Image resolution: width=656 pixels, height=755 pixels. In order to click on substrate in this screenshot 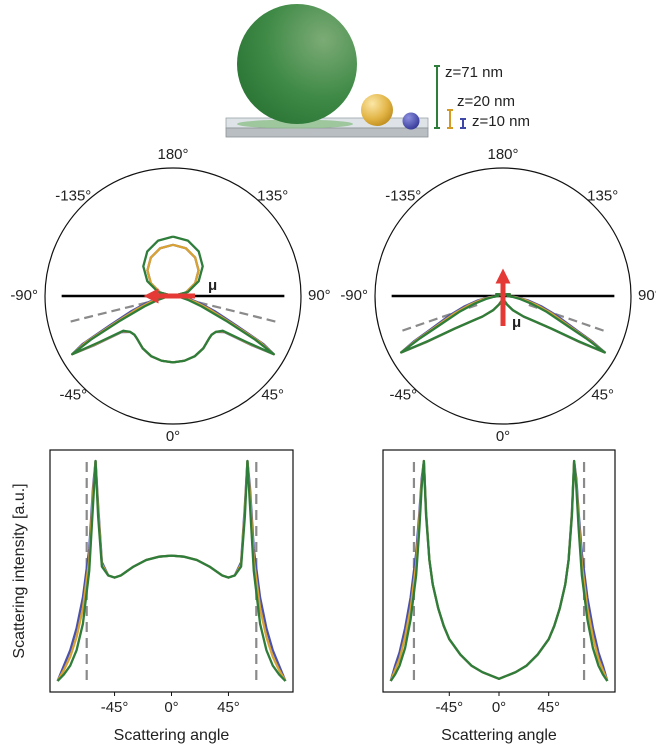, I will do `click(327, 132)`.